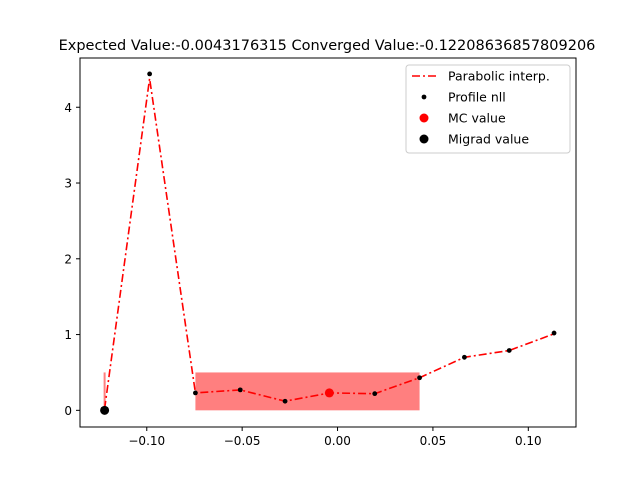 The height and width of the screenshot is (484, 640). What do you see at coordinates (68, 411) in the screenshot?
I see `y-tick-label-0: 0` at bounding box center [68, 411].